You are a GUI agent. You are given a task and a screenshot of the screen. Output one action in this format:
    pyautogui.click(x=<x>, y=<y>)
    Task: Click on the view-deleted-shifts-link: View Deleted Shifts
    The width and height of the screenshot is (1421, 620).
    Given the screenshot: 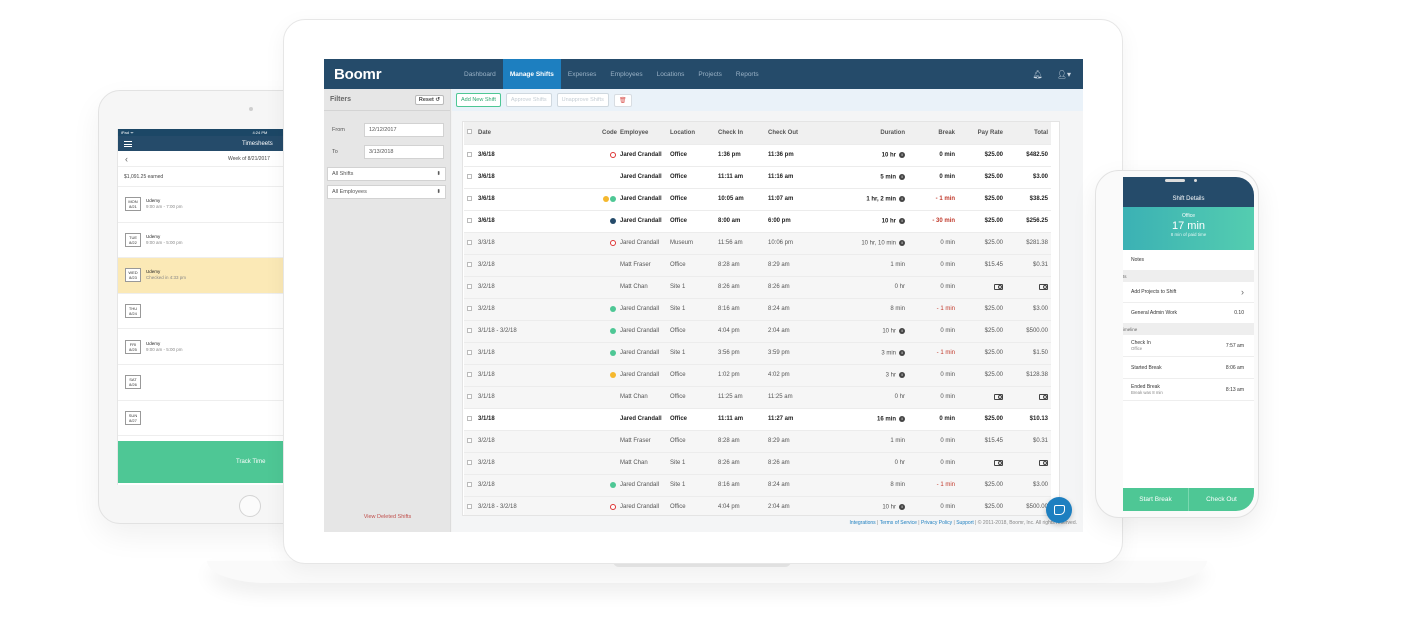 What is the action you would take?
    pyautogui.click(x=387, y=517)
    